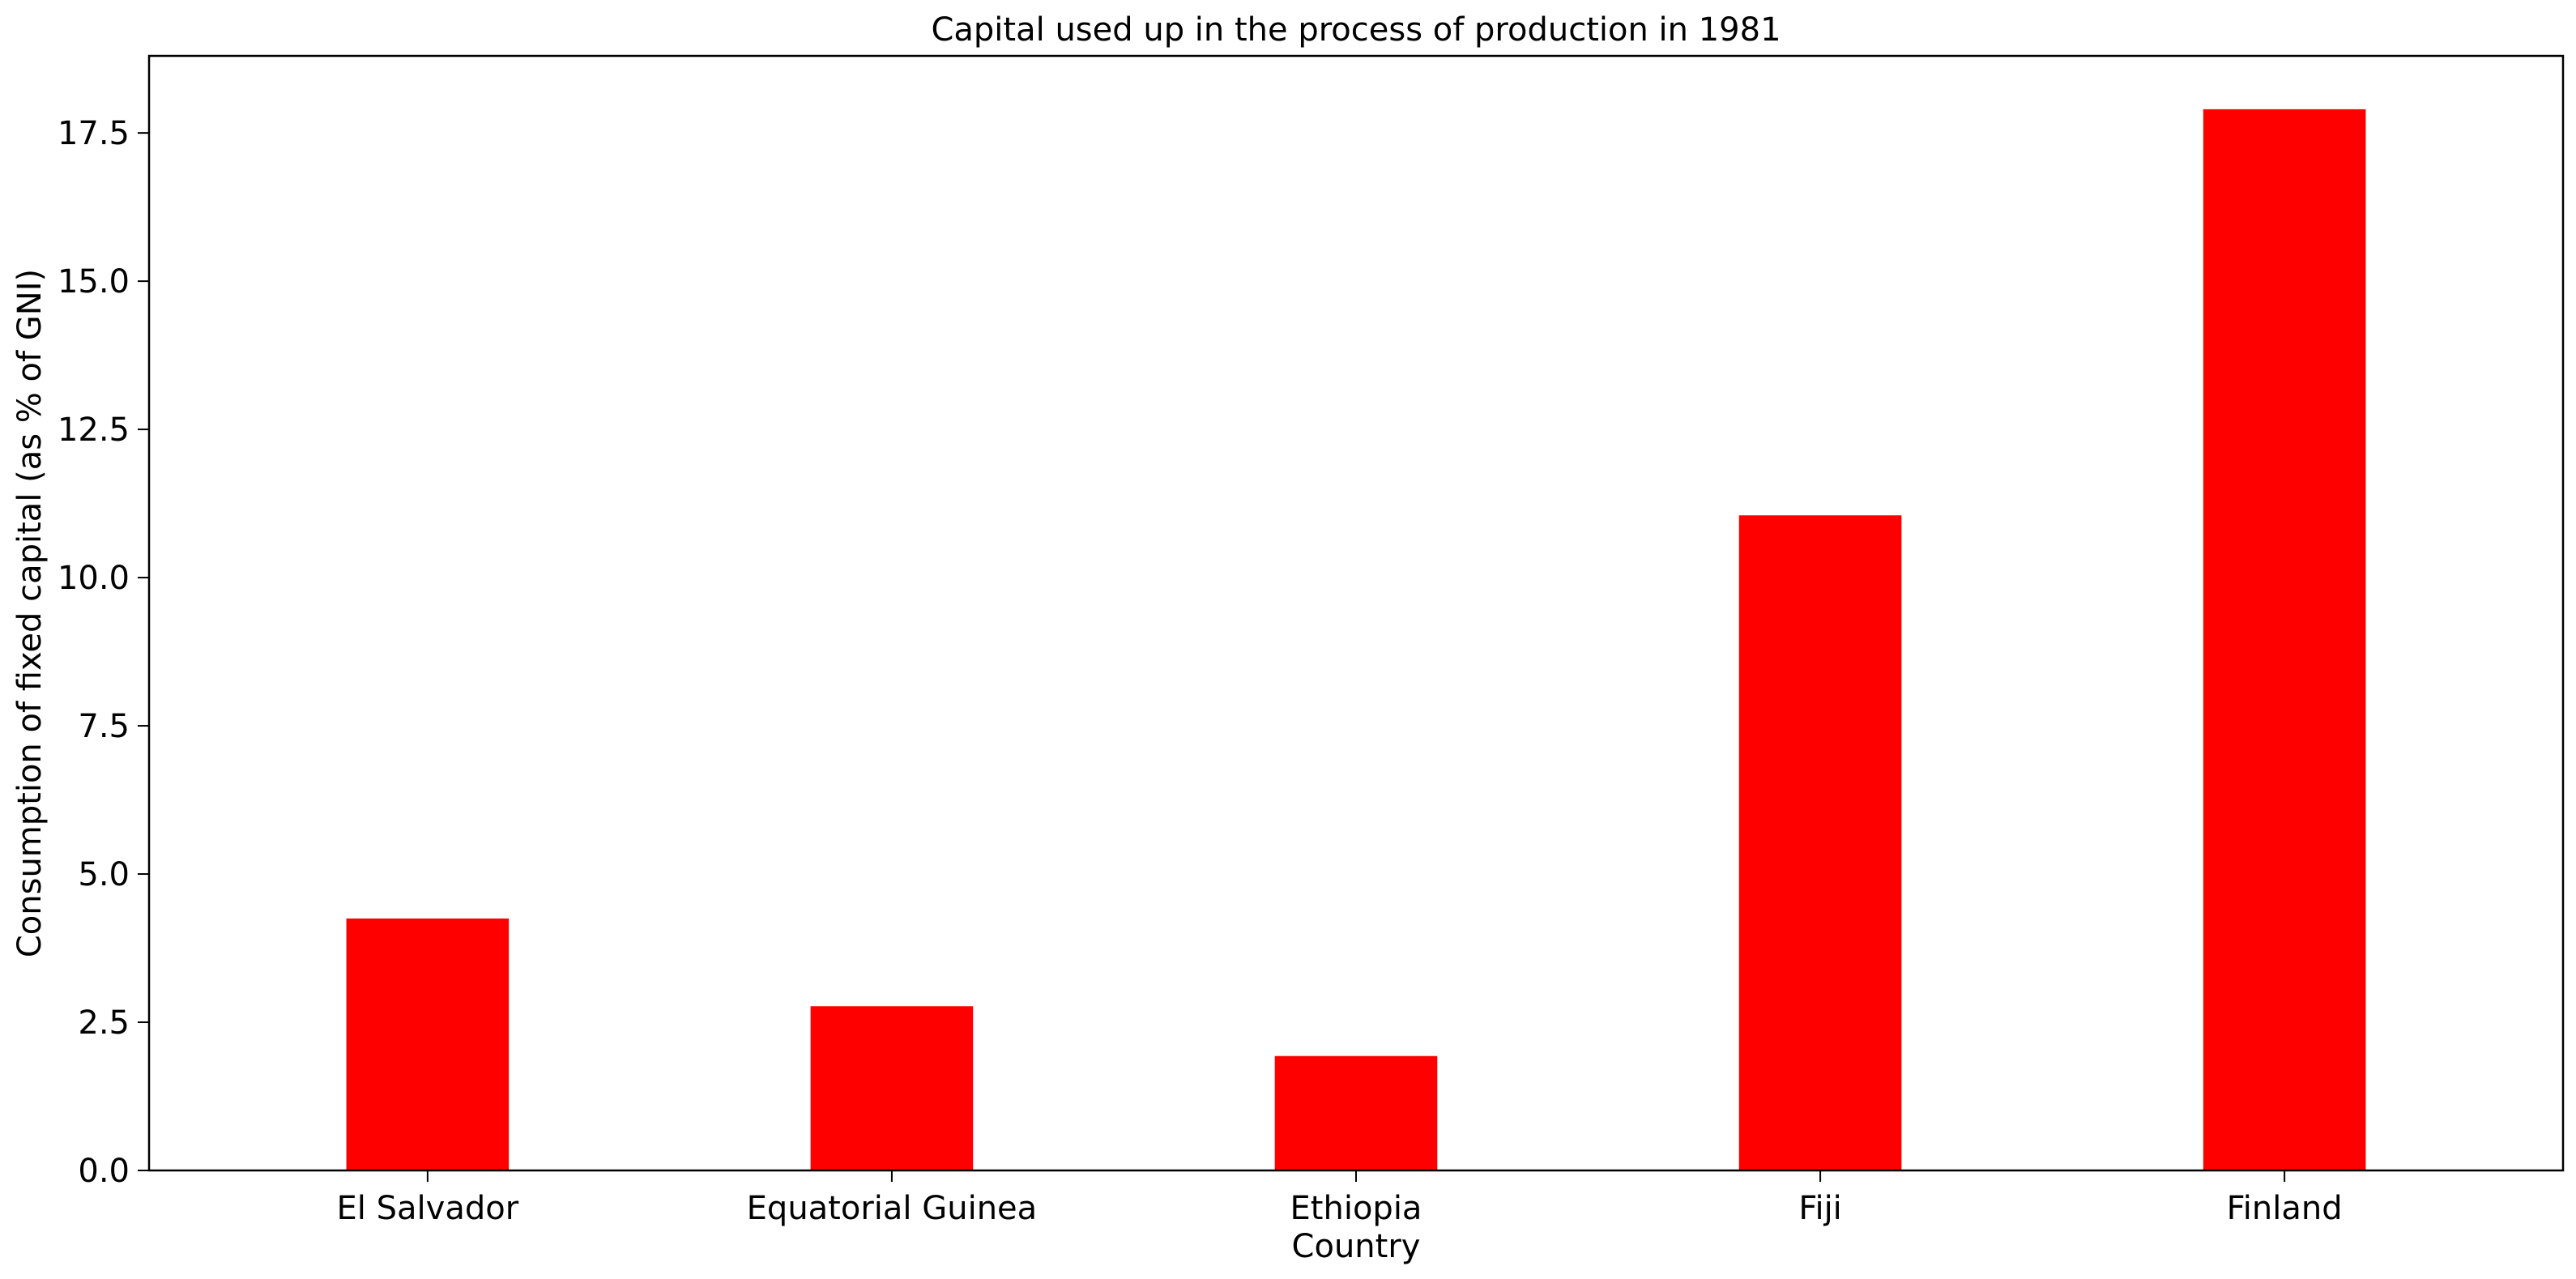 Image resolution: width=2576 pixels, height=1279 pixels. What do you see at coordinates (104, 1023) in the screenshot?
I see `y-tick-label: 2.5` at bounding box center [104, 1023].